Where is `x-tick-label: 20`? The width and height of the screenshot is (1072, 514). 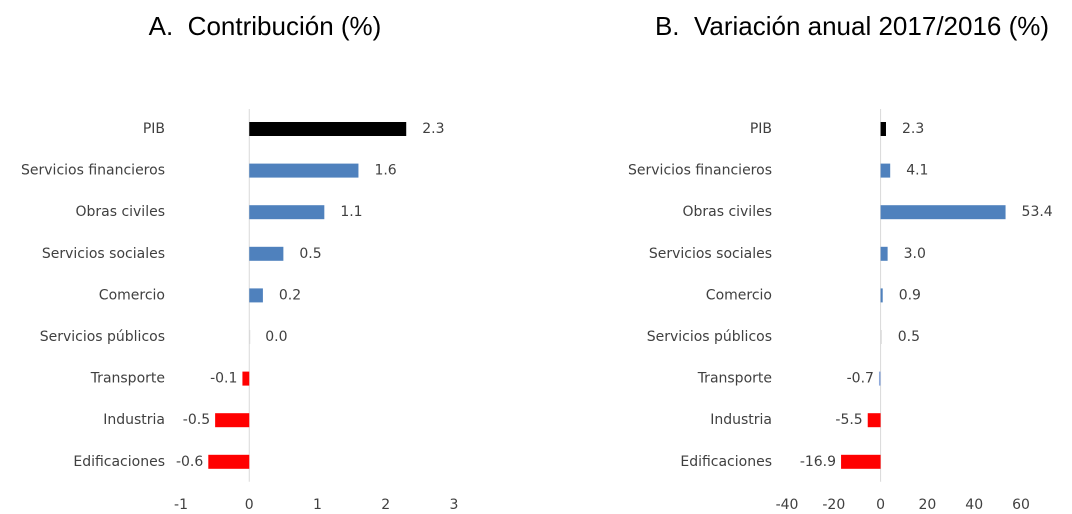
x-tick-label: 20 is located at coordinates (927, 505).